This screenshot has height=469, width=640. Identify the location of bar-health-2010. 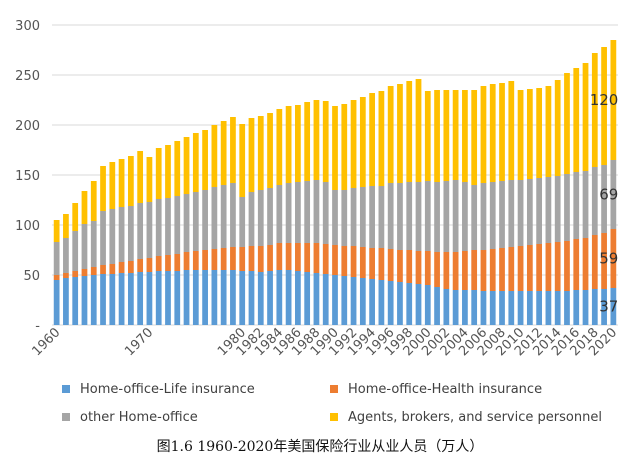
(520, 268).